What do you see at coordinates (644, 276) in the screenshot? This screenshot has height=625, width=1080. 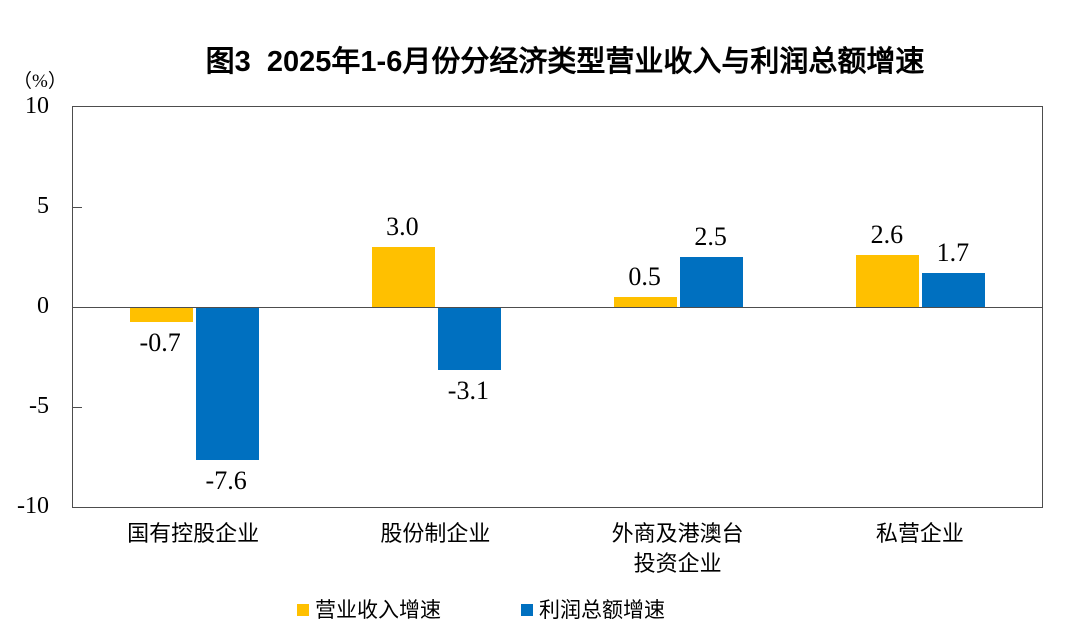 I see `value-label: 0.5` at bounding box center [644, 276].